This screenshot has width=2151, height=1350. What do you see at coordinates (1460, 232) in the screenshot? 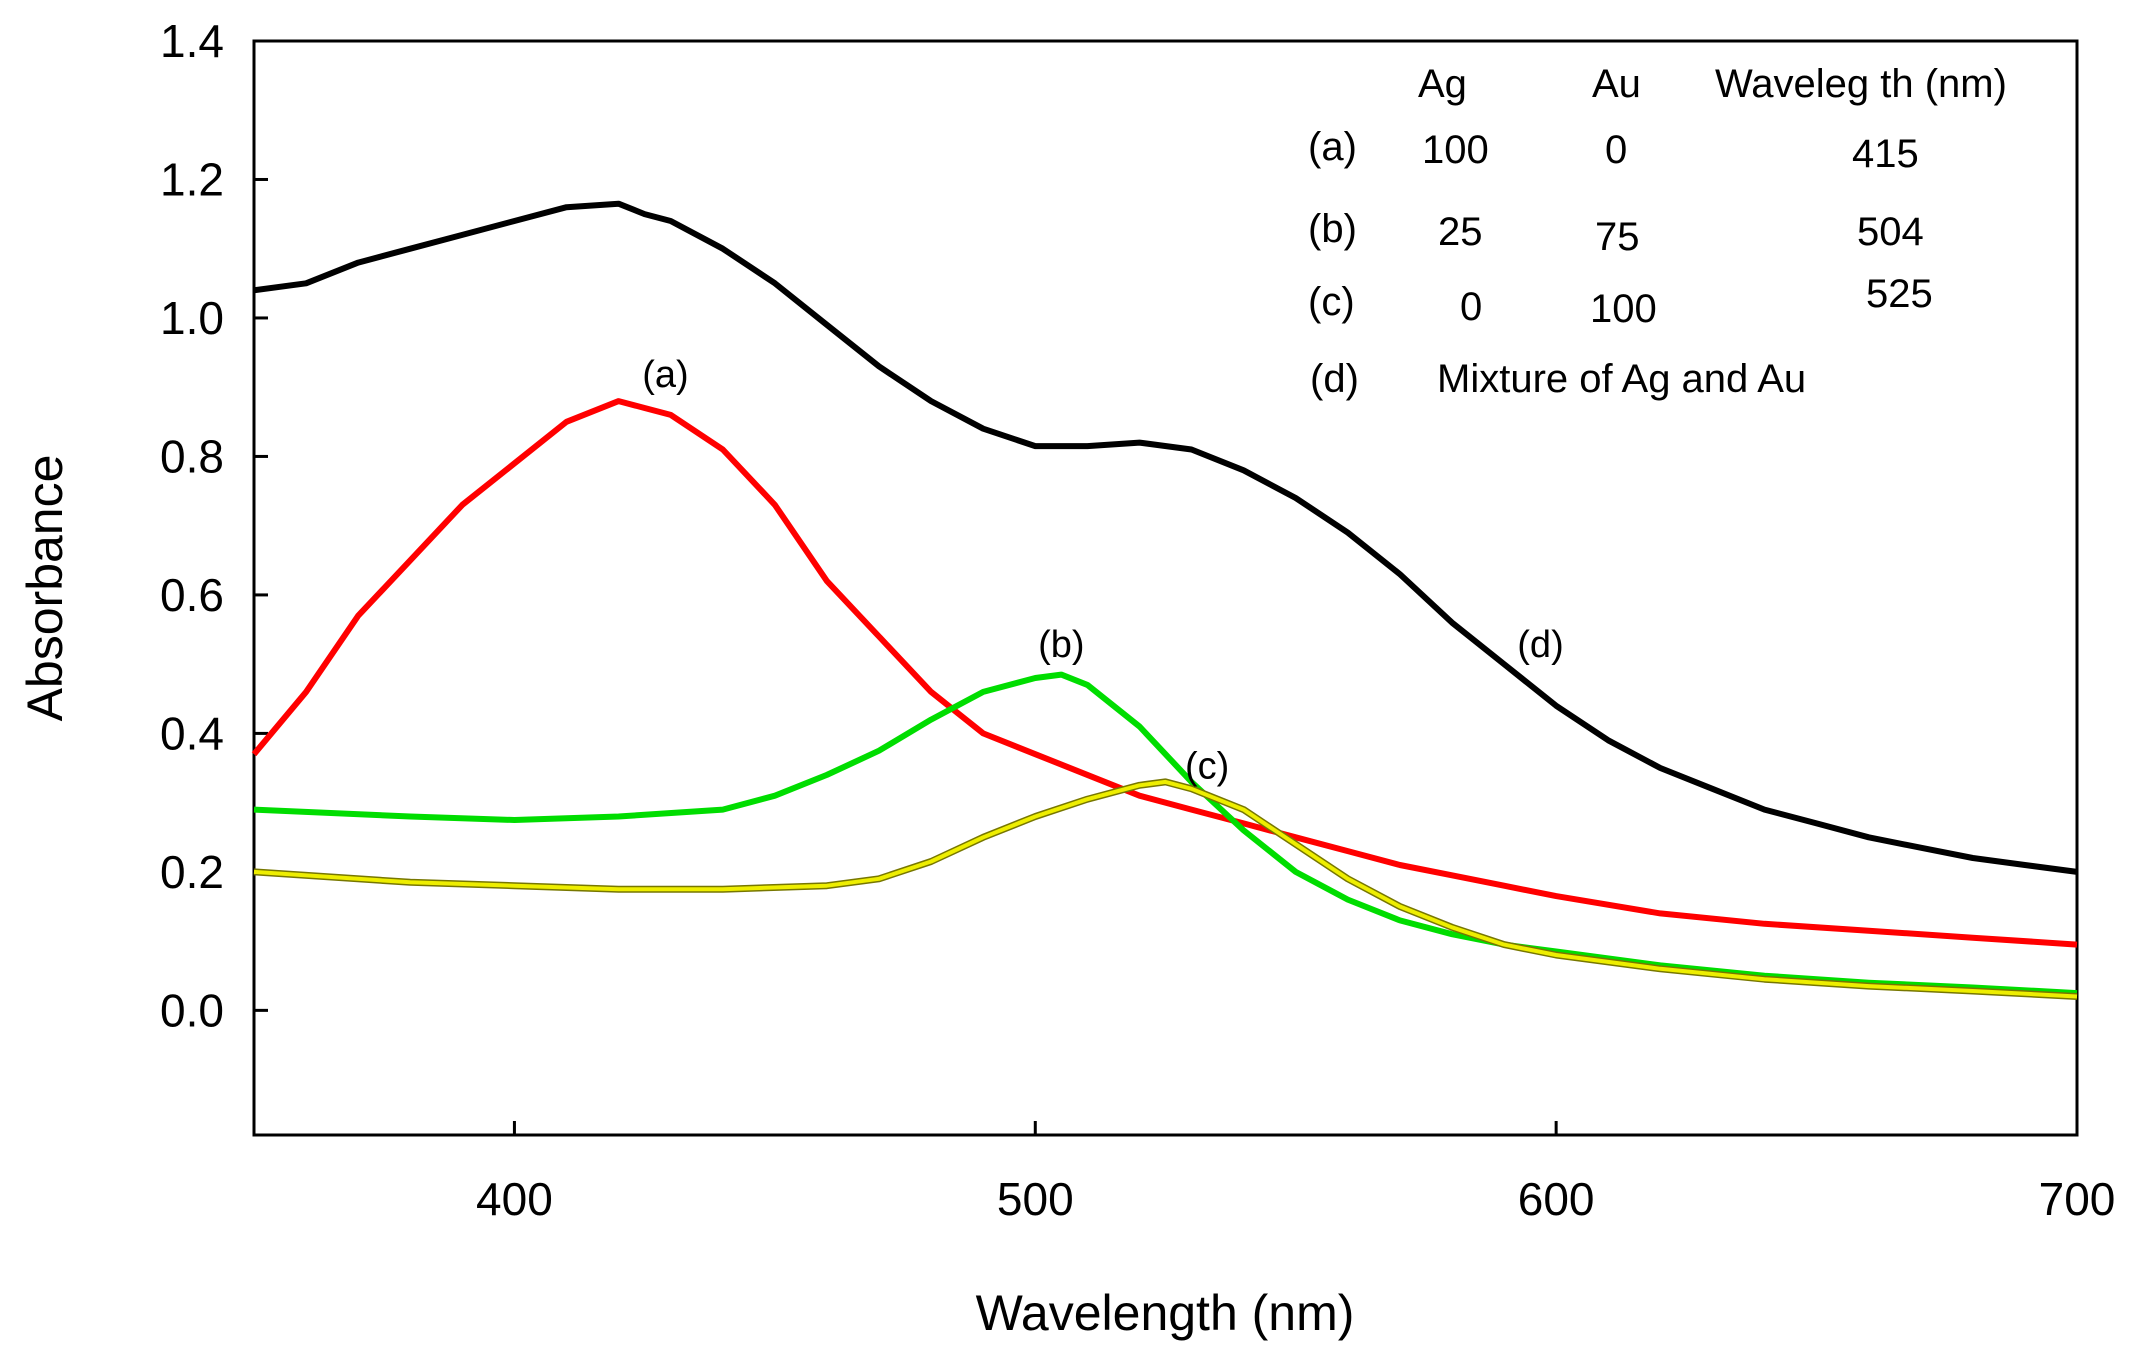
I see `legend-row-ag: 25` at bounding box center [1460, 232].